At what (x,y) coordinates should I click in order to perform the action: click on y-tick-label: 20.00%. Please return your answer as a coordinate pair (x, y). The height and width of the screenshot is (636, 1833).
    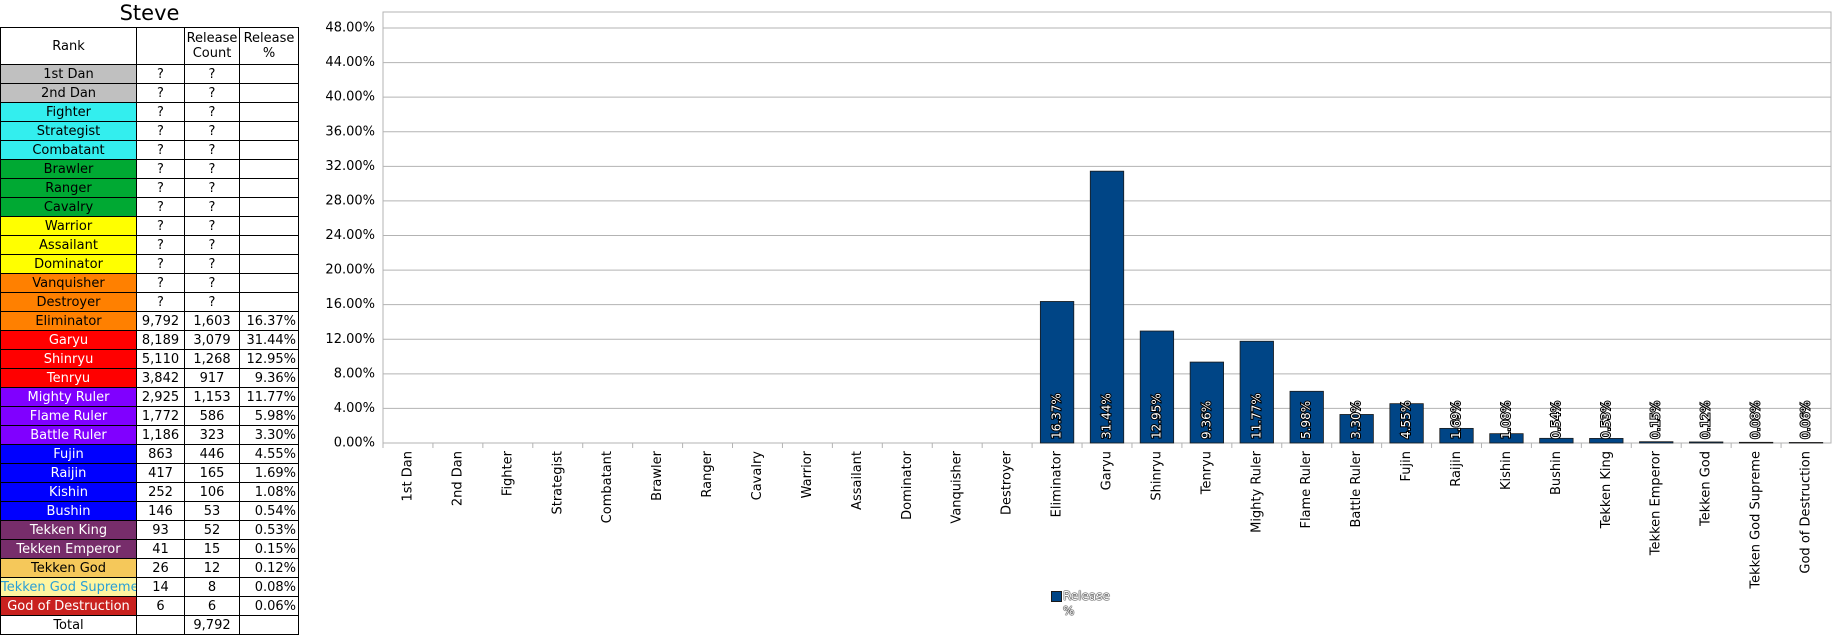
    Looking at the image, I should click on (350, 270).